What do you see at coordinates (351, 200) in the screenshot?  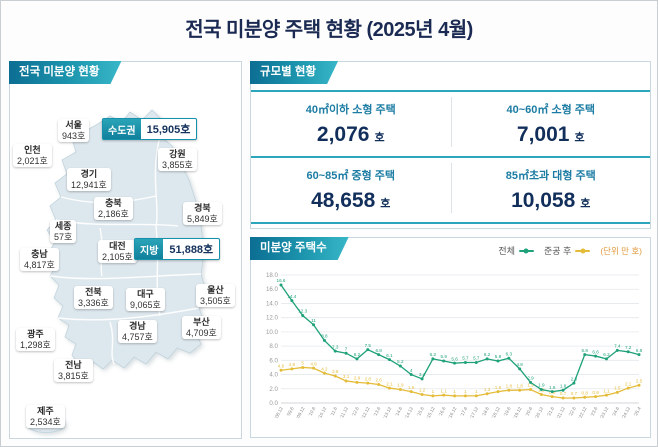 I see `scale-cell-value: 48,658 호` at bounding box center [351, 200].